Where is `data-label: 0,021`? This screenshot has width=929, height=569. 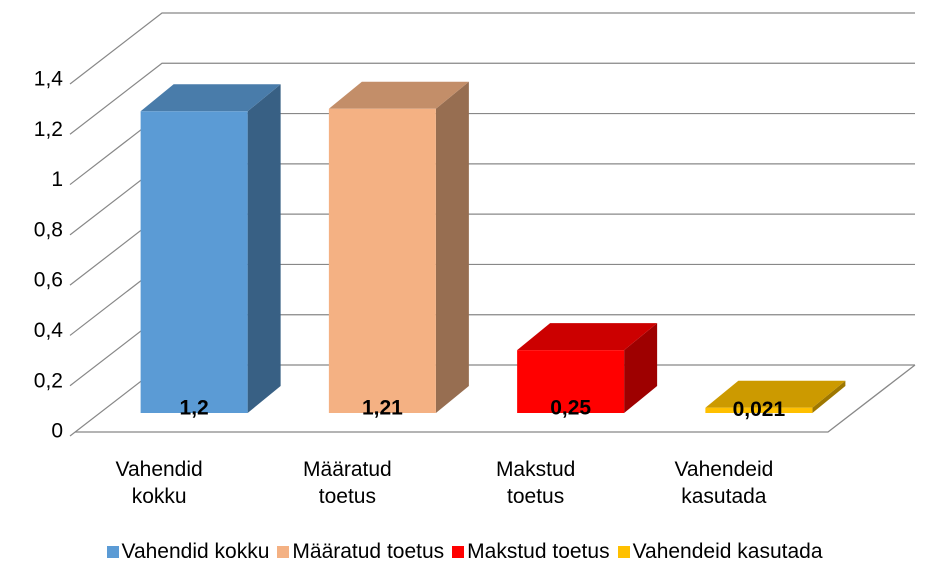 data-label: 0,021 is located at coordinates (759, 409).